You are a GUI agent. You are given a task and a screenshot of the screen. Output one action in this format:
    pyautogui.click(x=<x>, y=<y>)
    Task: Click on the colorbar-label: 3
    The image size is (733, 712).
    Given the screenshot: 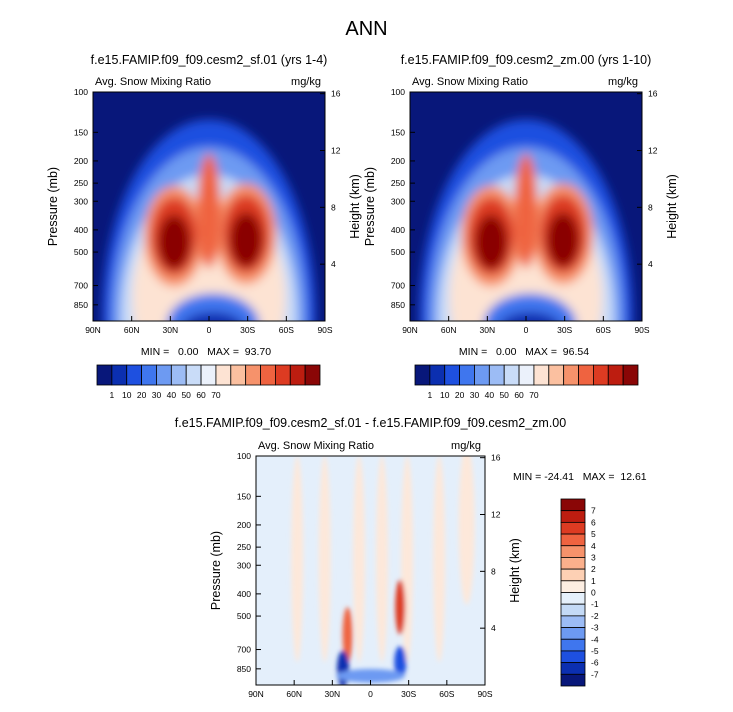 What is the action you would take?
    pyautogui.click(x=593, y=557)
    